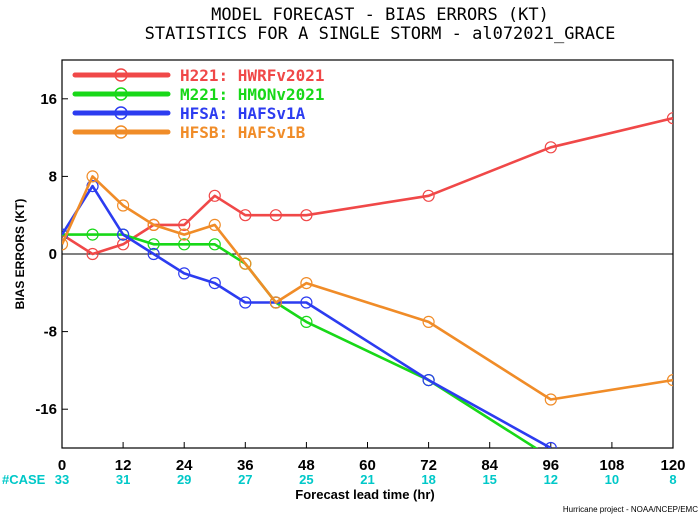 The width and height of the screenshot is (700, 514). I want to click on x-tick-label: 36, so click(245, 465).